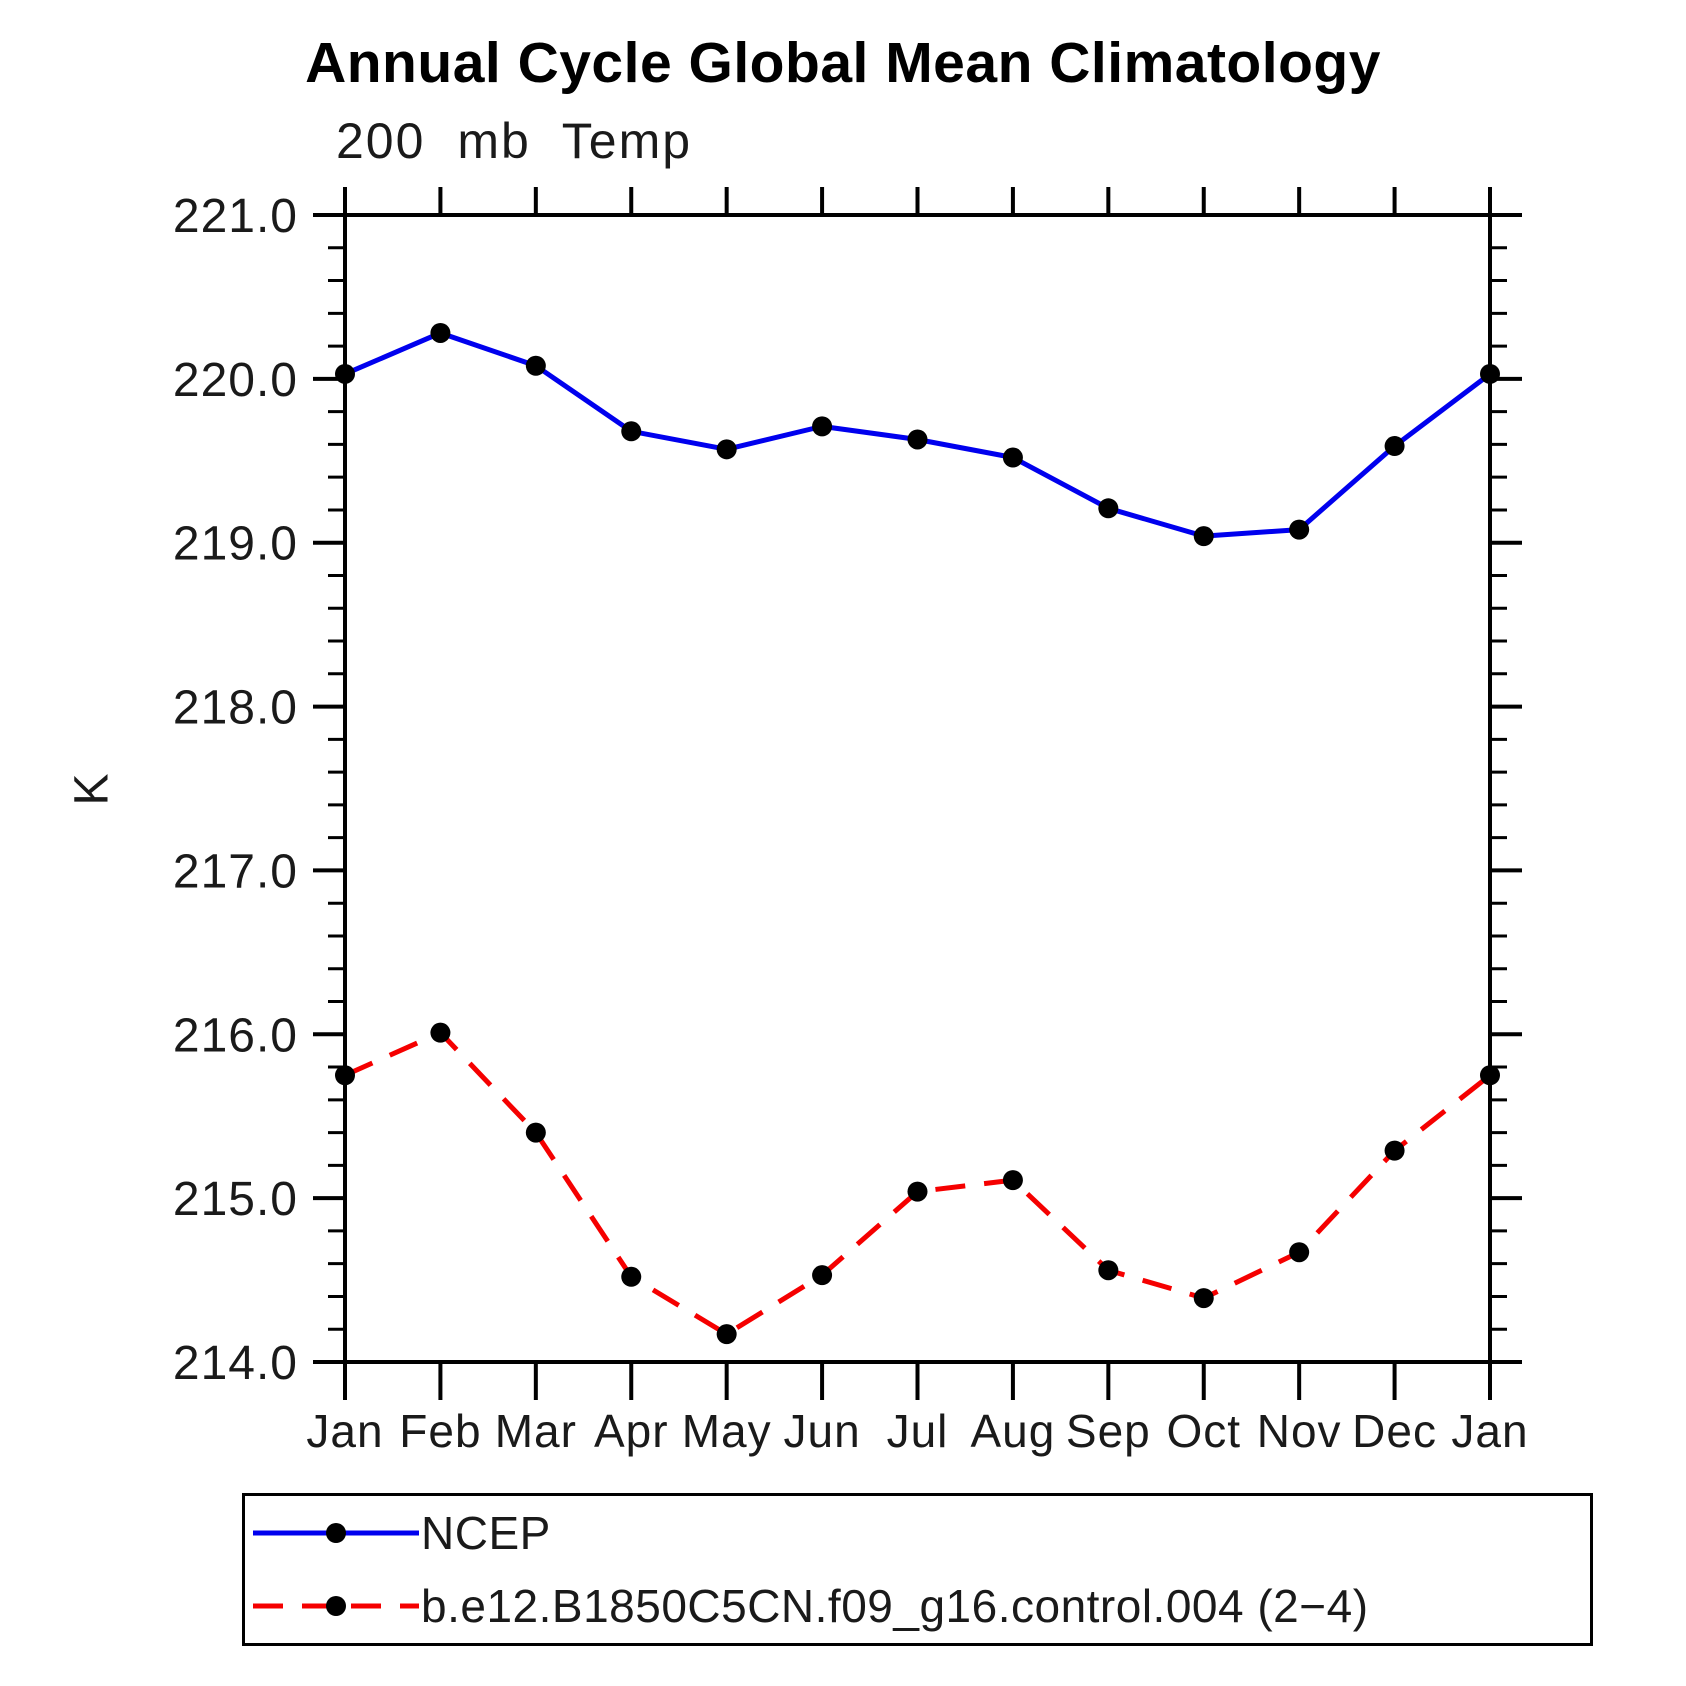 Image resolution: width=1686 pixels, height=1686 pixels. I want to click on legend-row-ncep: NCEP, so click(917, 1533).